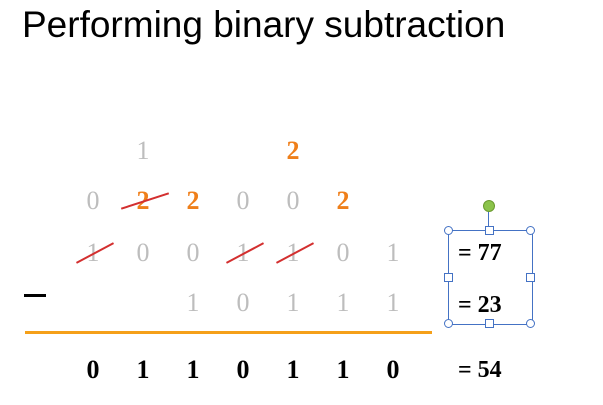 The height and width of the screenshot is (405, 603). What do you see at coordinates (489, 206) in the screenshot?
I see `rotate-handle` at bounding box center [489, 206].